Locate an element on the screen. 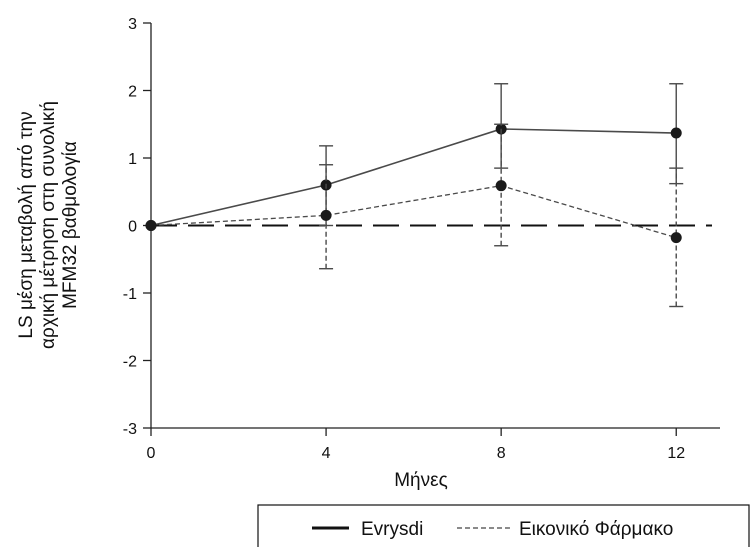  y-tick-label: 3 is located at coordinates (132, 24).